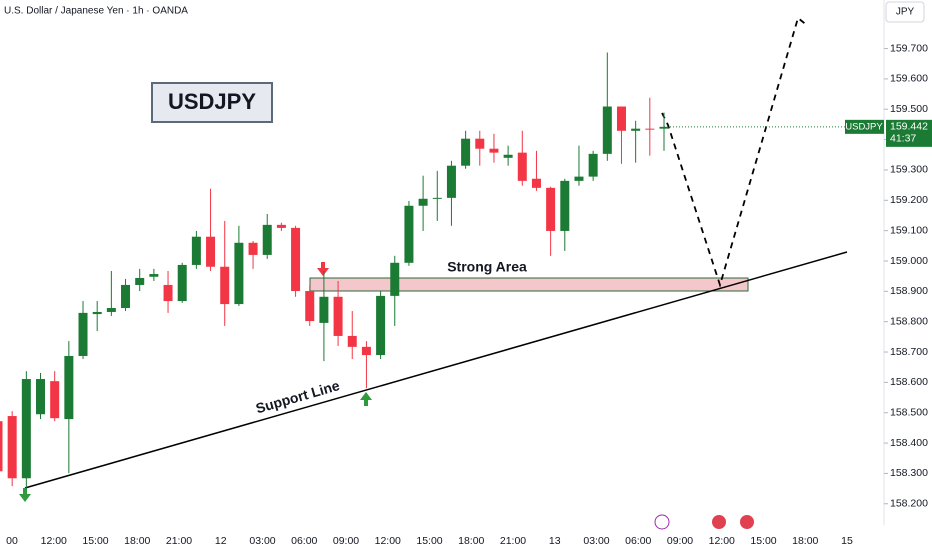 This screenshot has width=932, height=550. I want to click on y-tick-label: 158.600, so click(909, 382).